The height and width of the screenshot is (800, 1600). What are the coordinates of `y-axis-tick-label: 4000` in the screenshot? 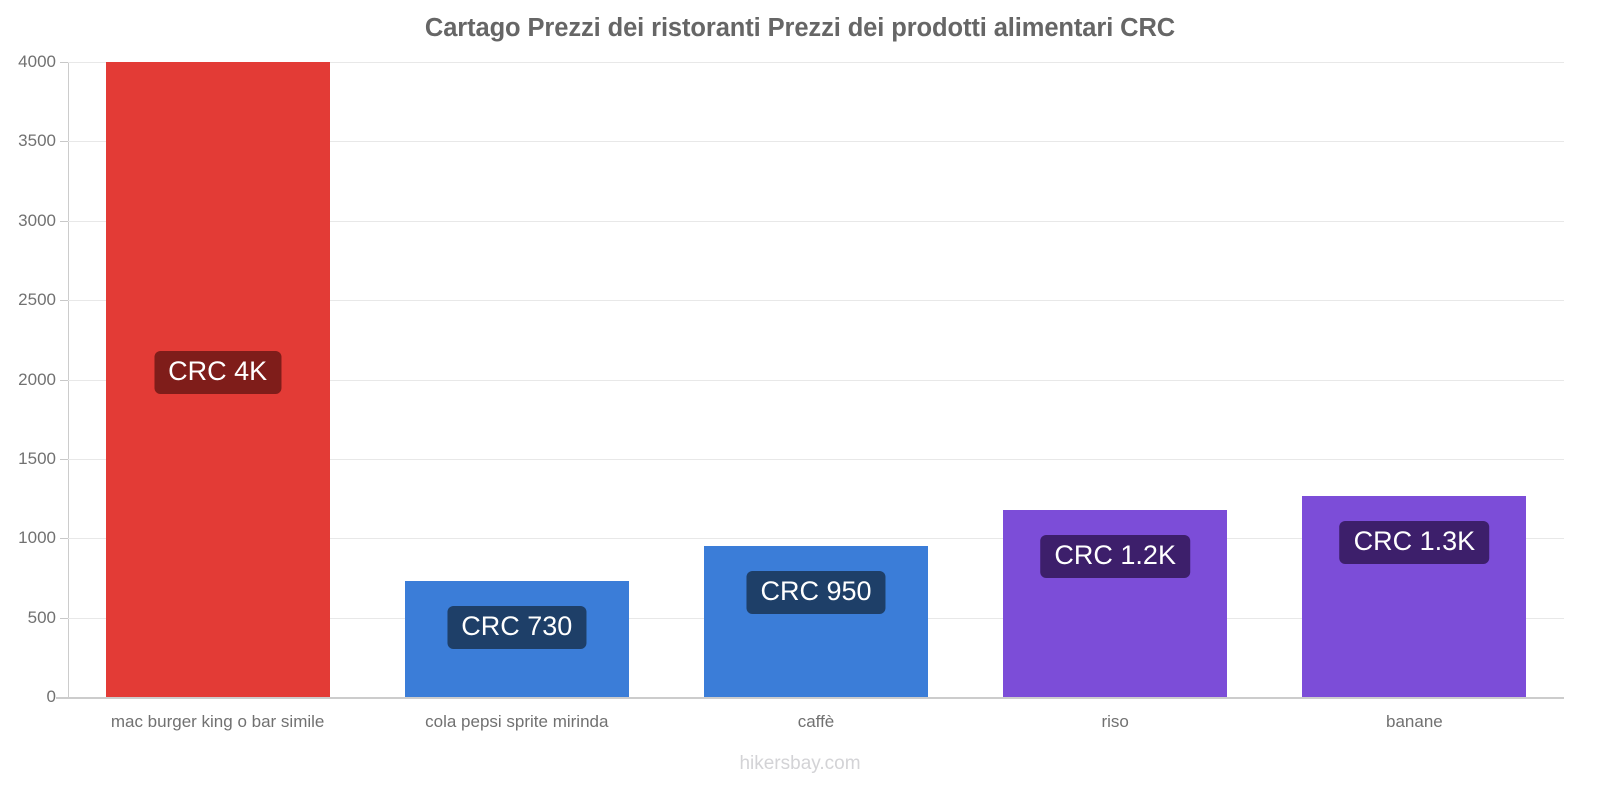 It's located at (37, 61).